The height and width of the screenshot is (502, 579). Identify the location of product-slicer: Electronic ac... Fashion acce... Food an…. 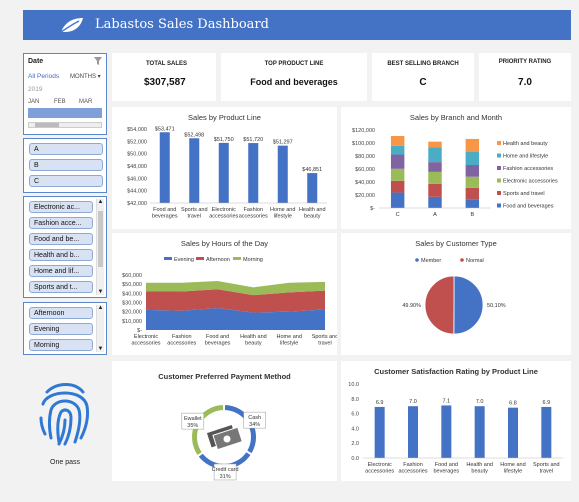
(65, 247).